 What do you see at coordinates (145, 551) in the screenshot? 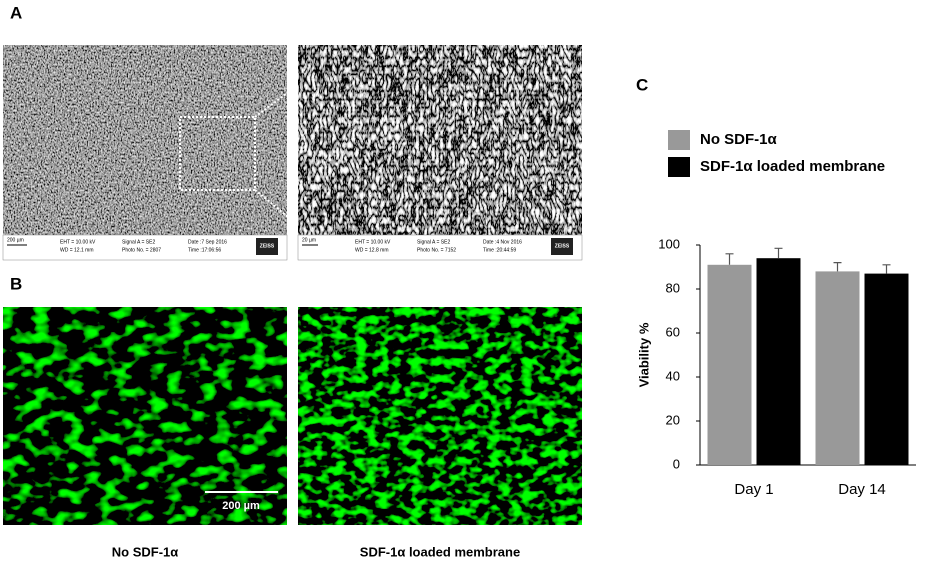
I see `caption: No SDF-1α` at bounding box center [145, 551].